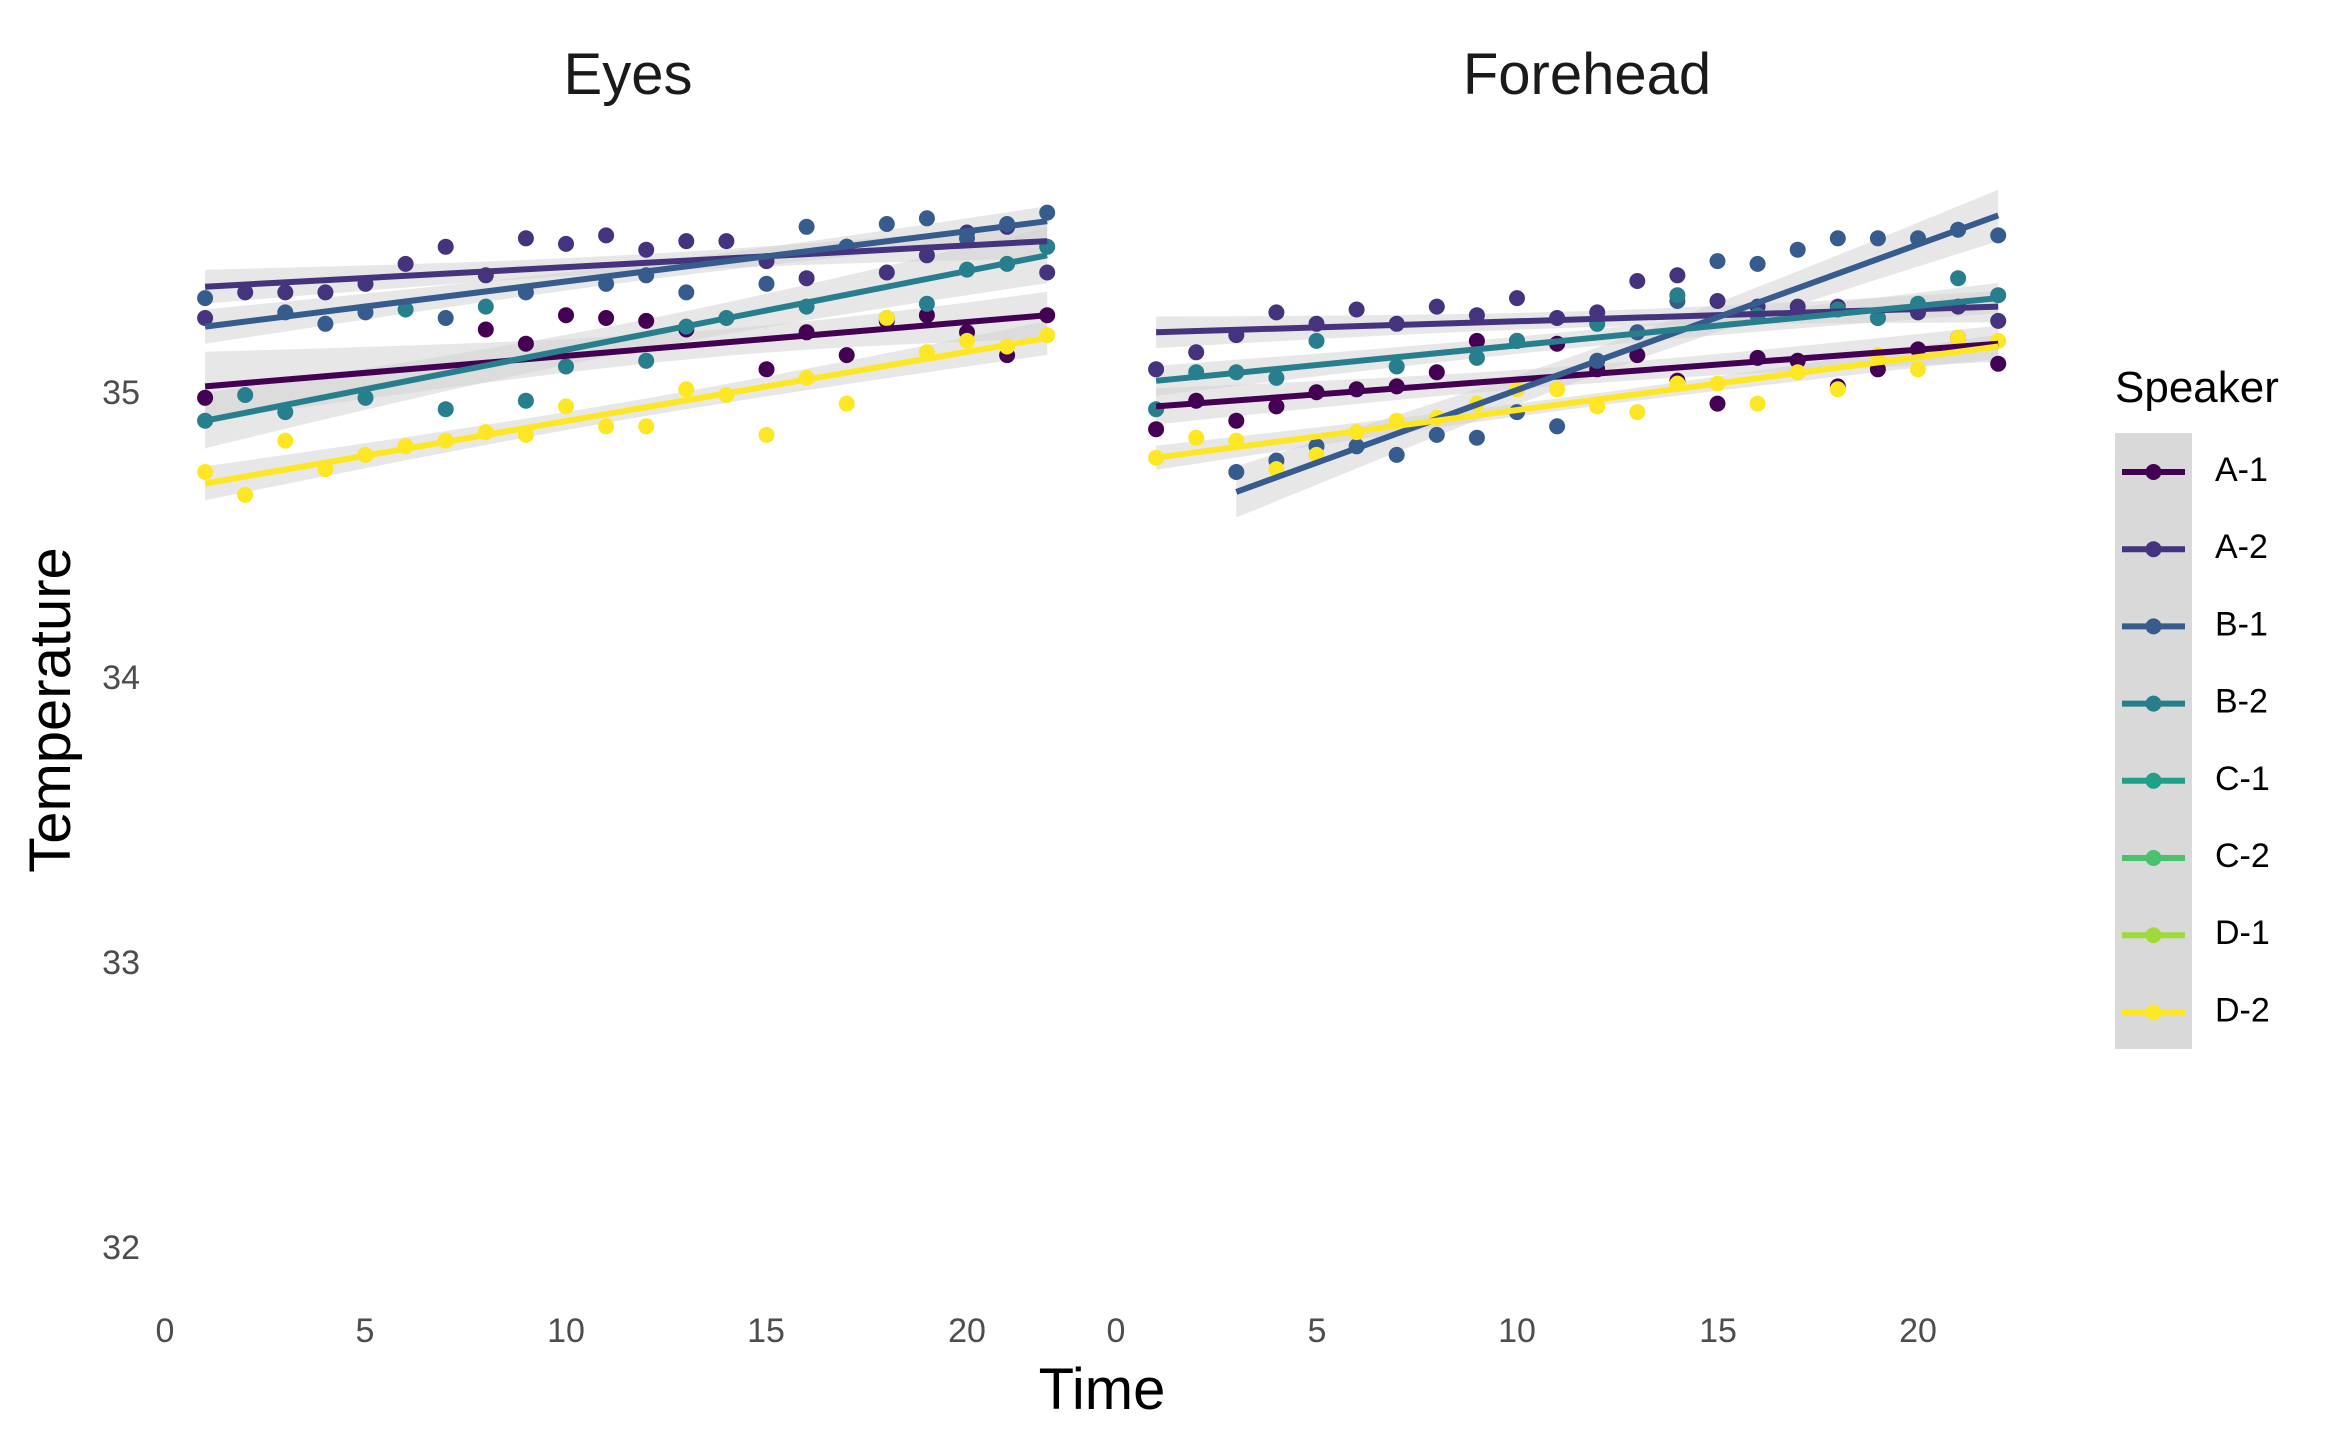 Image resolution: width=2333 pixels, height=1439 pixels. I want to click on x-tick-label: 10, so click(566, 1331).